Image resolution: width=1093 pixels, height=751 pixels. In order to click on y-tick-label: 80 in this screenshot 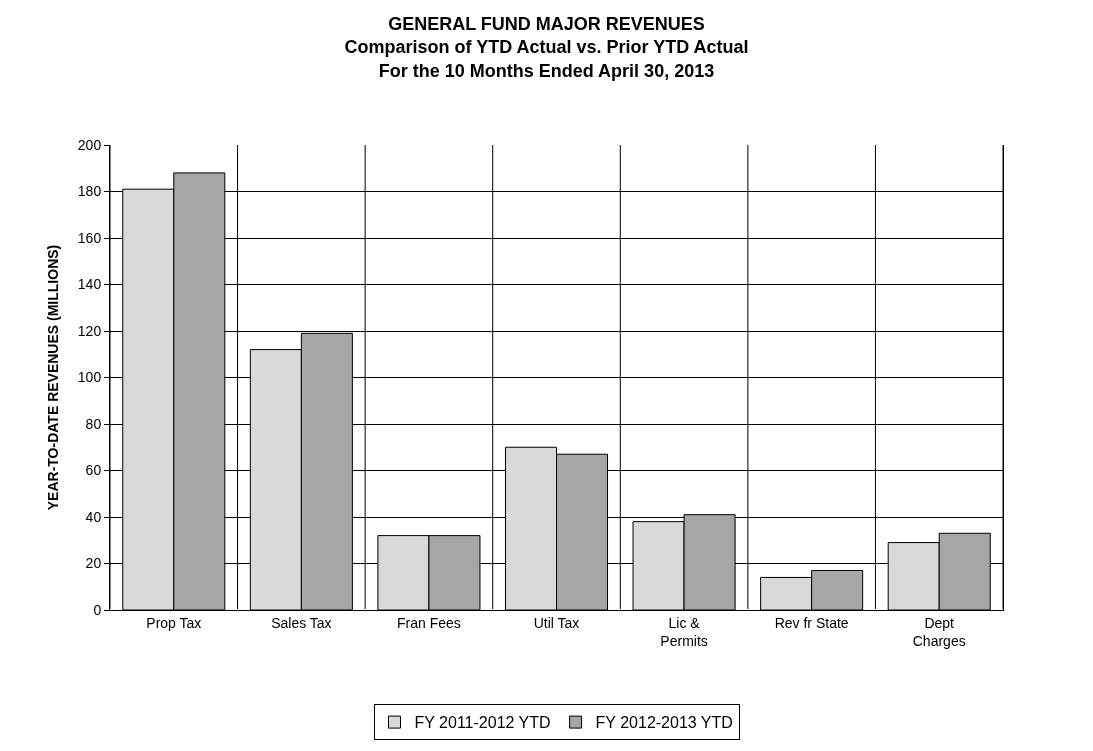, I will do `click(93, 423)`.